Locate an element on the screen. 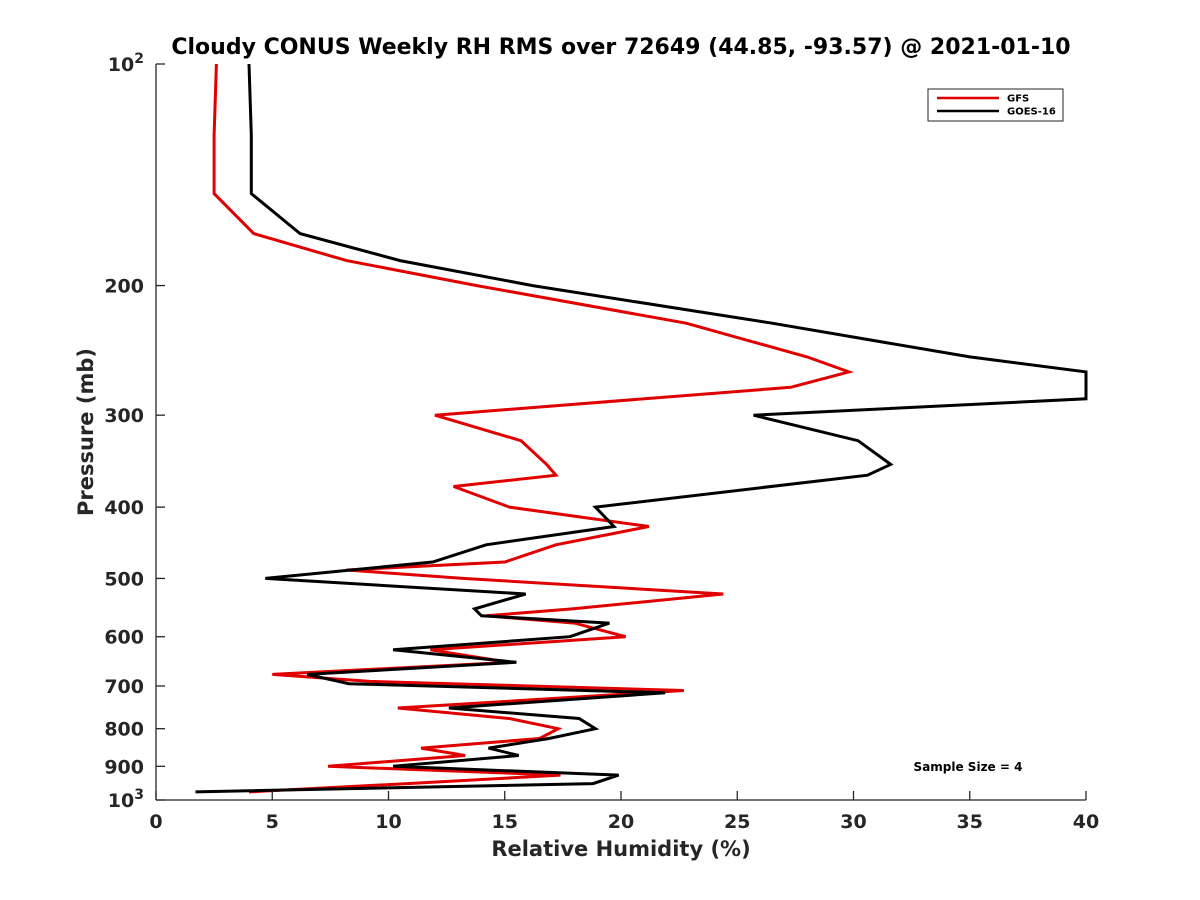 Image resolution: width=1200 pixels, height=900 pixels. y-tick-label: 300 is located at coordinates (124, 416).